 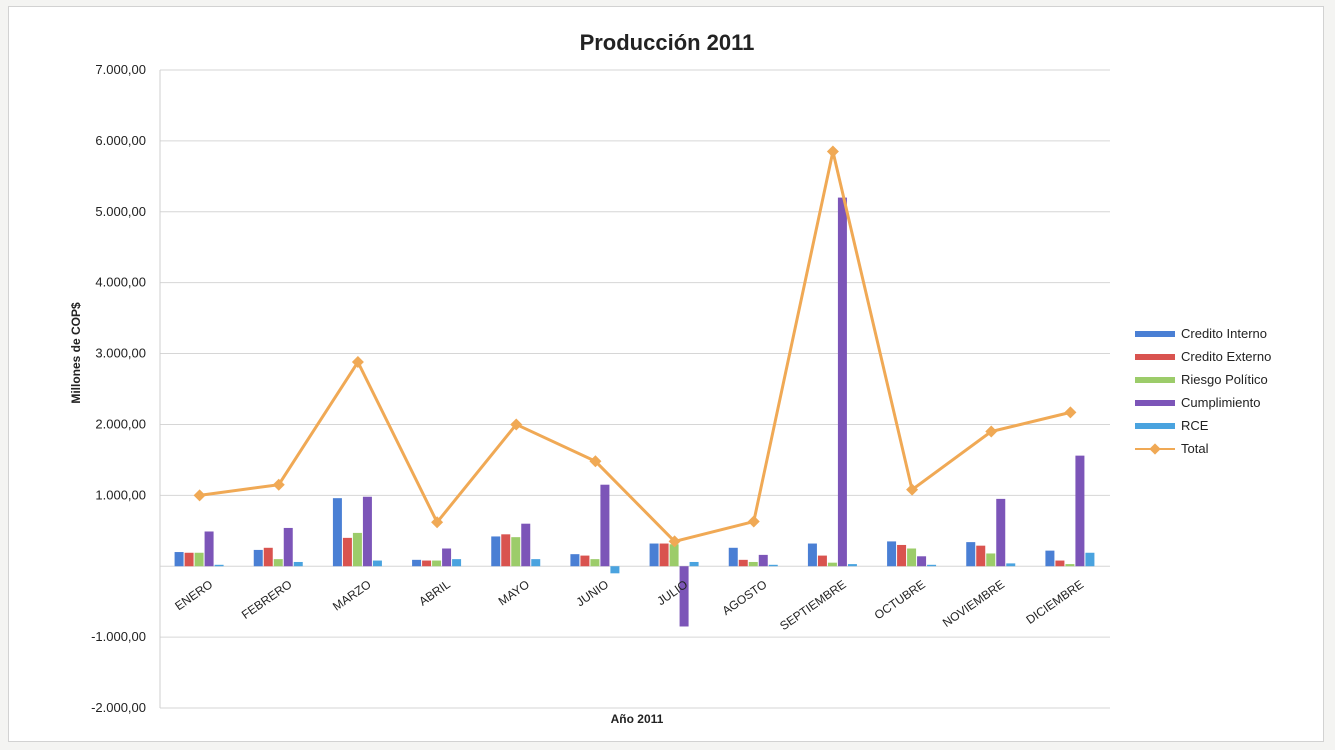 What do you see at coordinates (118, 707) in the screenshot?
I see `y-tick-label: -2.000,00` at bounding box center [118, 707].